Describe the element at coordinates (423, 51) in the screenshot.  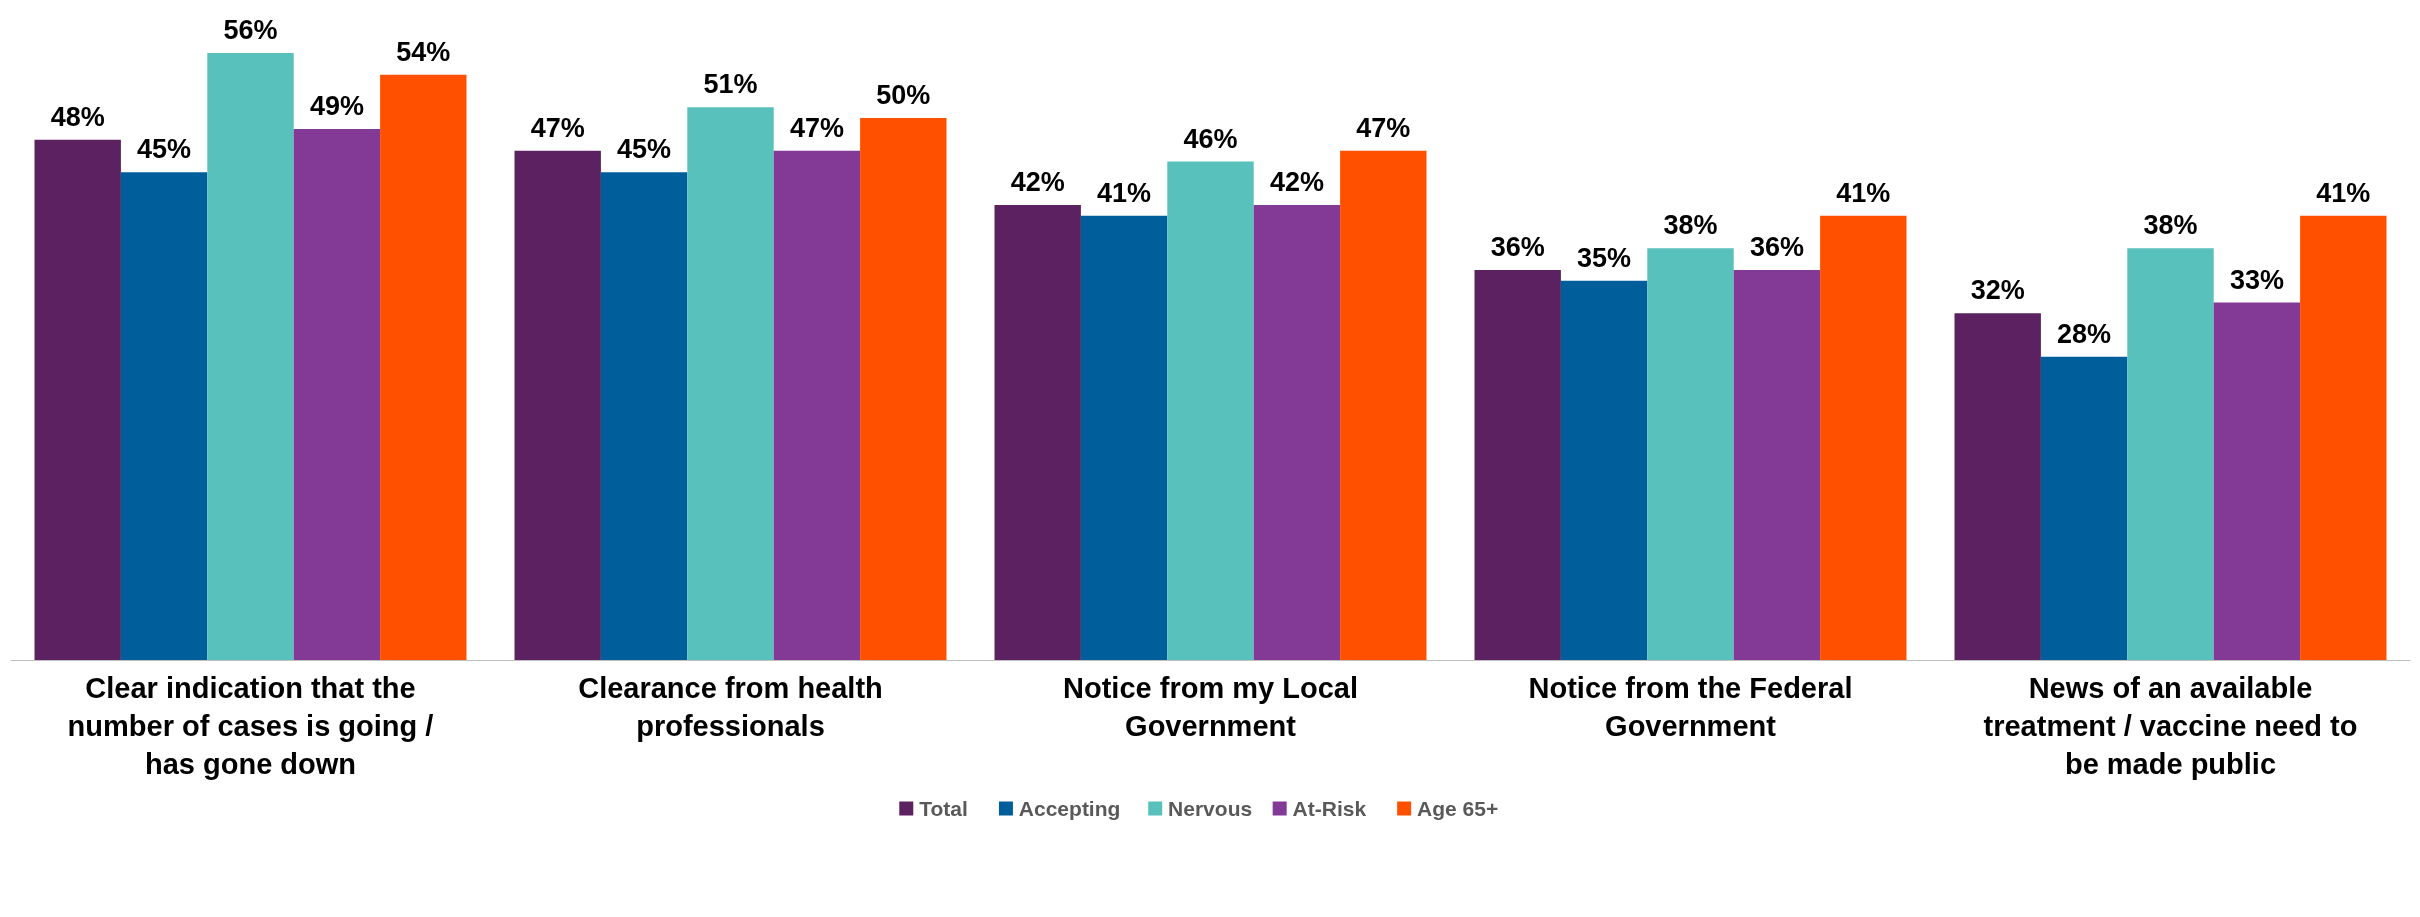
I see `data-label: 54%` at that location.